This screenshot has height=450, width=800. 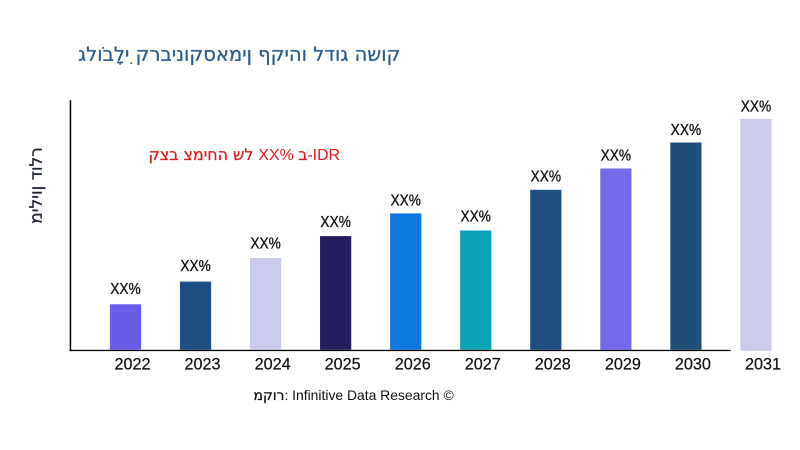 What do you see at coordinates (693, 365) in the screenshot?
I see `svg-text: 2030` at bounding box center [693, 365].